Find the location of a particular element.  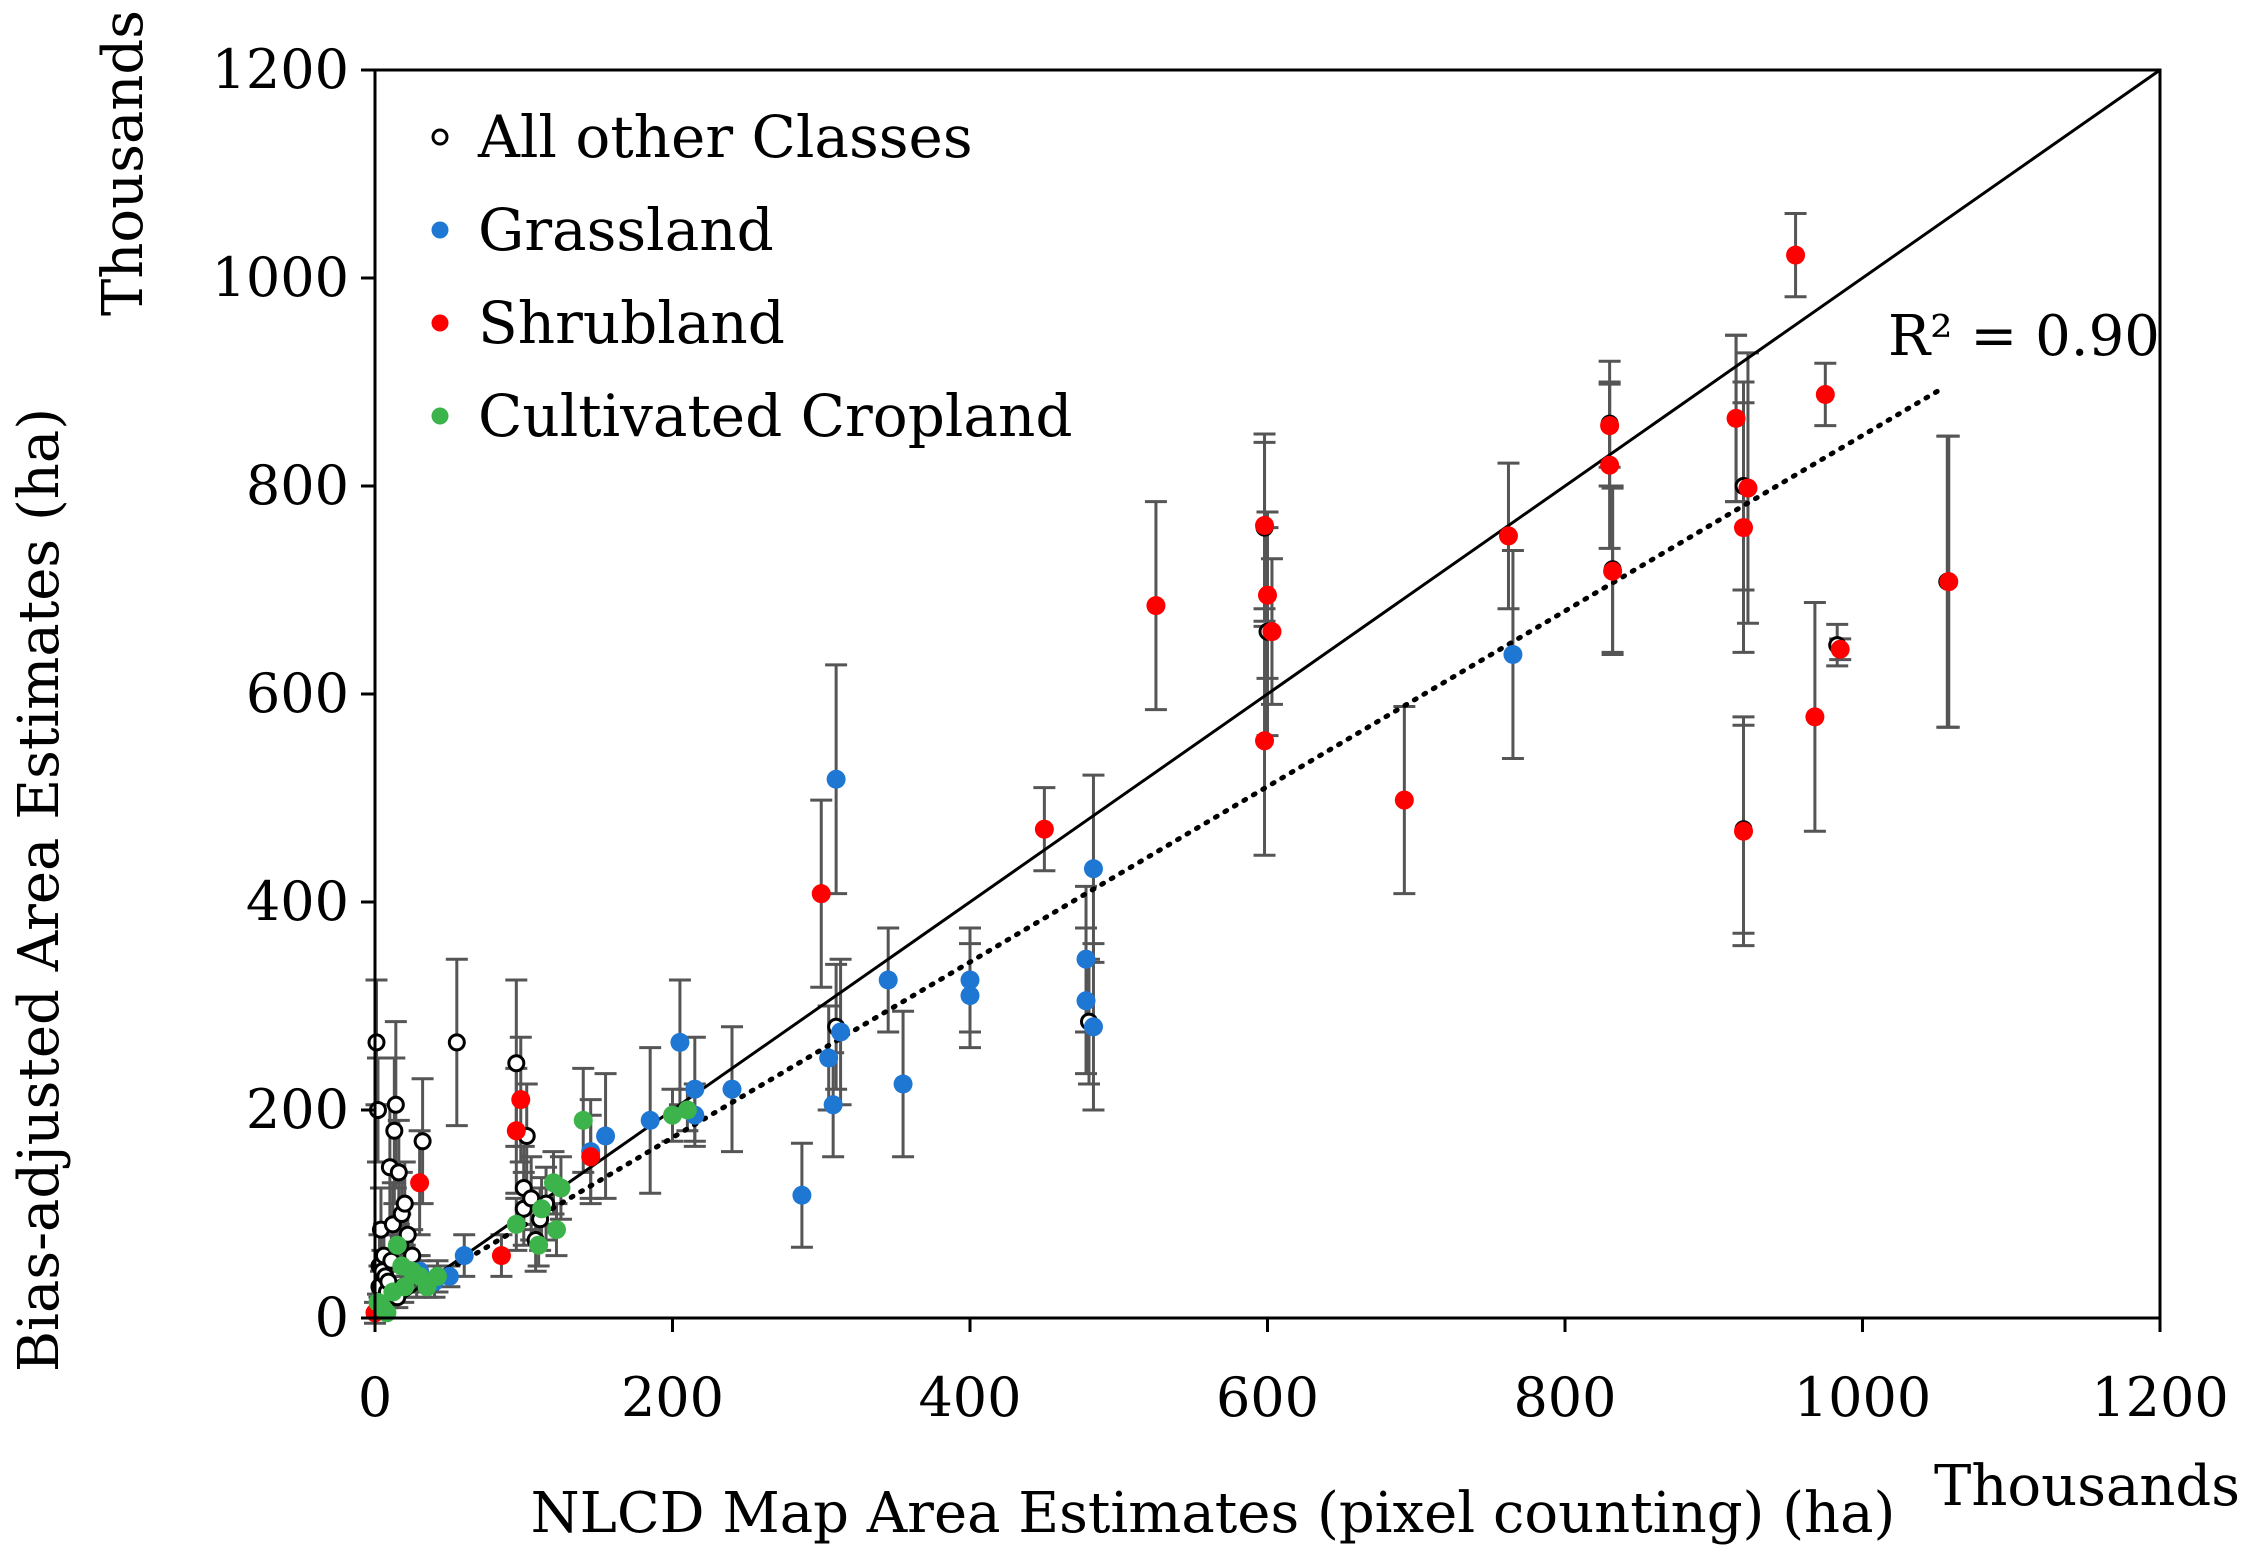

y-tick-label: 0 is located at coordinates (332, 1317).